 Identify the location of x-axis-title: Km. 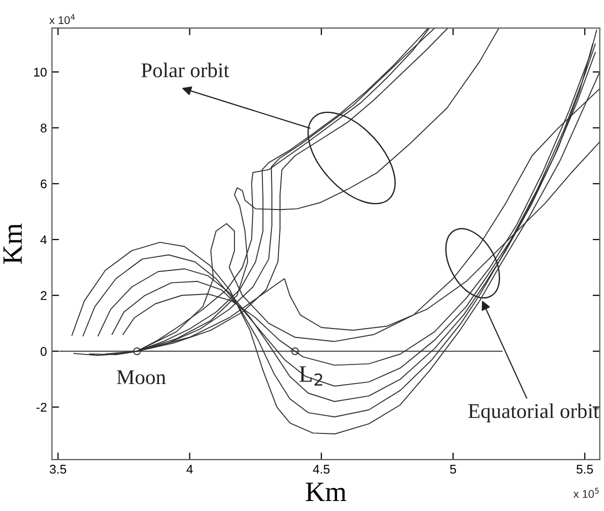
(326, 491).